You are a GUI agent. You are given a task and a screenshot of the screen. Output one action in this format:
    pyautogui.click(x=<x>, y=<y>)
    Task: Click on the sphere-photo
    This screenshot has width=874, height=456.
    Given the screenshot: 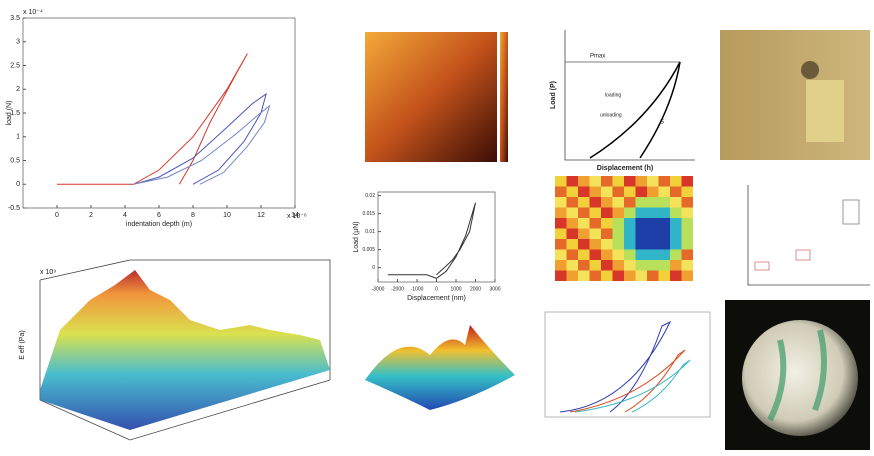 What is the action you would take?
    pyautogui.click(x=800, y=378)
    